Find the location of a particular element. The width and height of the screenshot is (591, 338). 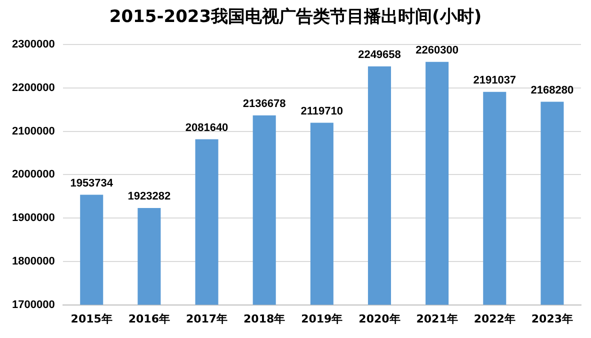

x-tick-label: 2021年 is located at coordinates (437, 319).